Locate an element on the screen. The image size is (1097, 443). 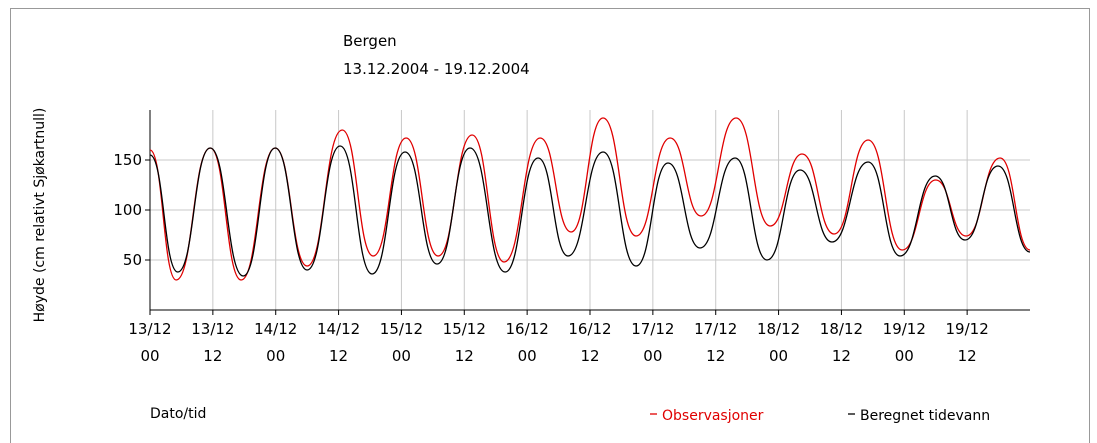
y-tick-label: 50 is located at coordinates (132, 260).